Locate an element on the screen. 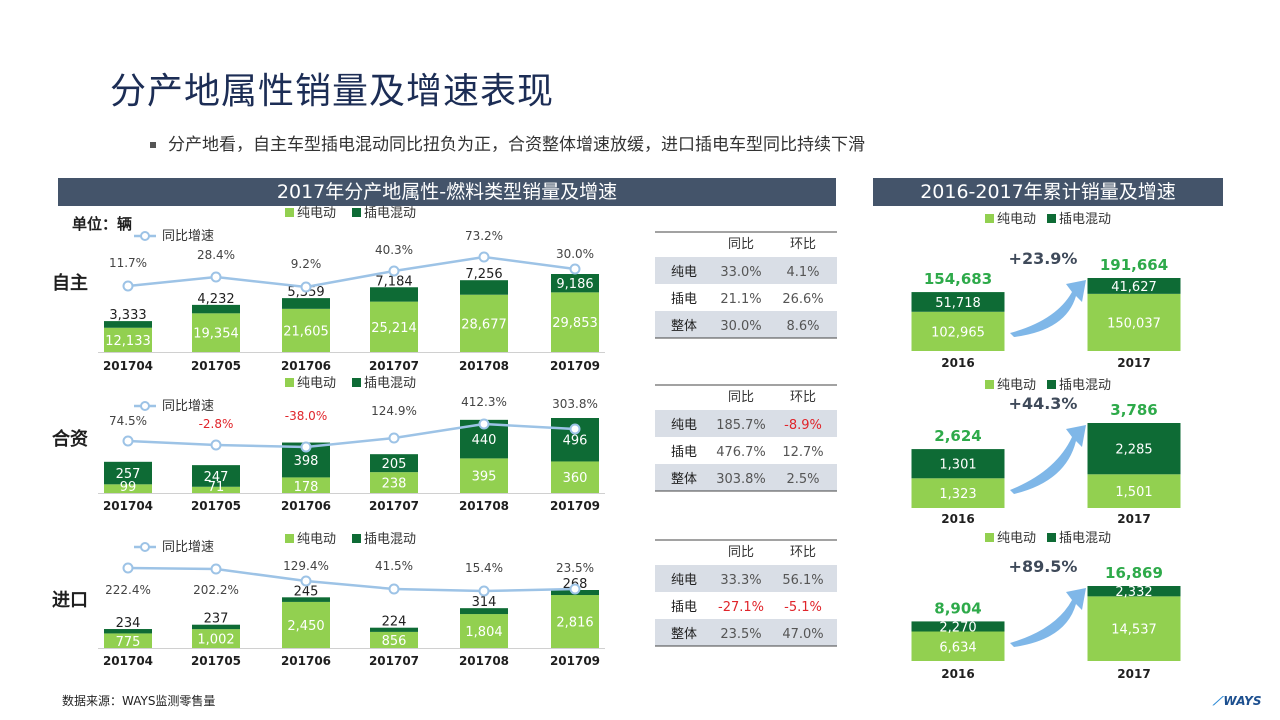  cum-x-tick-label: 2017 is located at coordinates (1133, 363).